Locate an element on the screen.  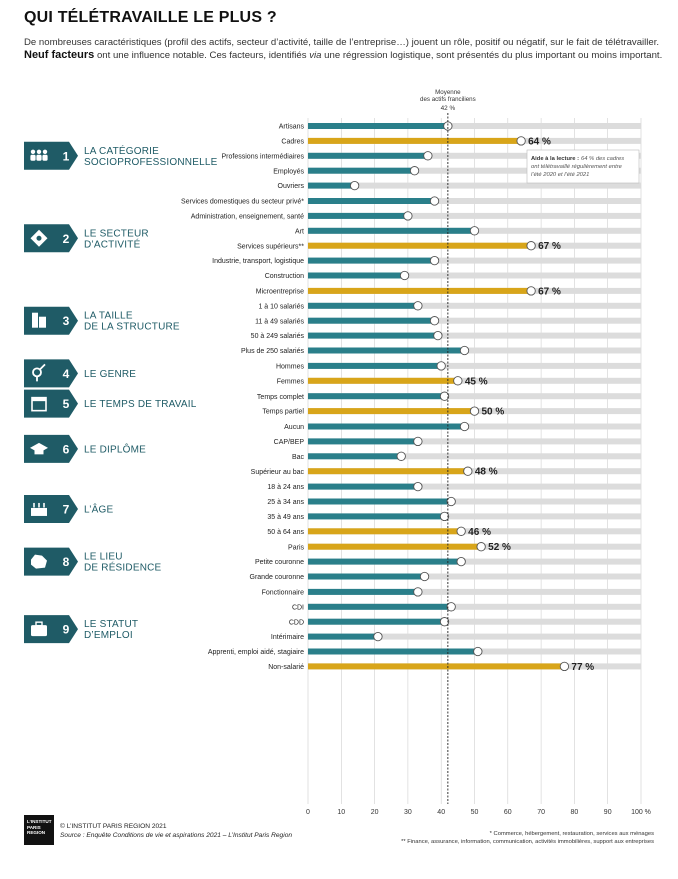
category-label: Artisans is located at coordinates (292, 127).